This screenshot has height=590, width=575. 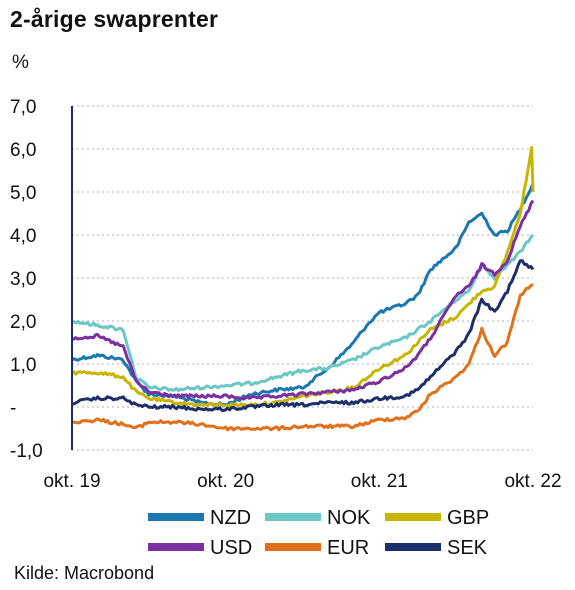 I want to click on legend-label-gbp: GBP, so click(x=468, y=518).